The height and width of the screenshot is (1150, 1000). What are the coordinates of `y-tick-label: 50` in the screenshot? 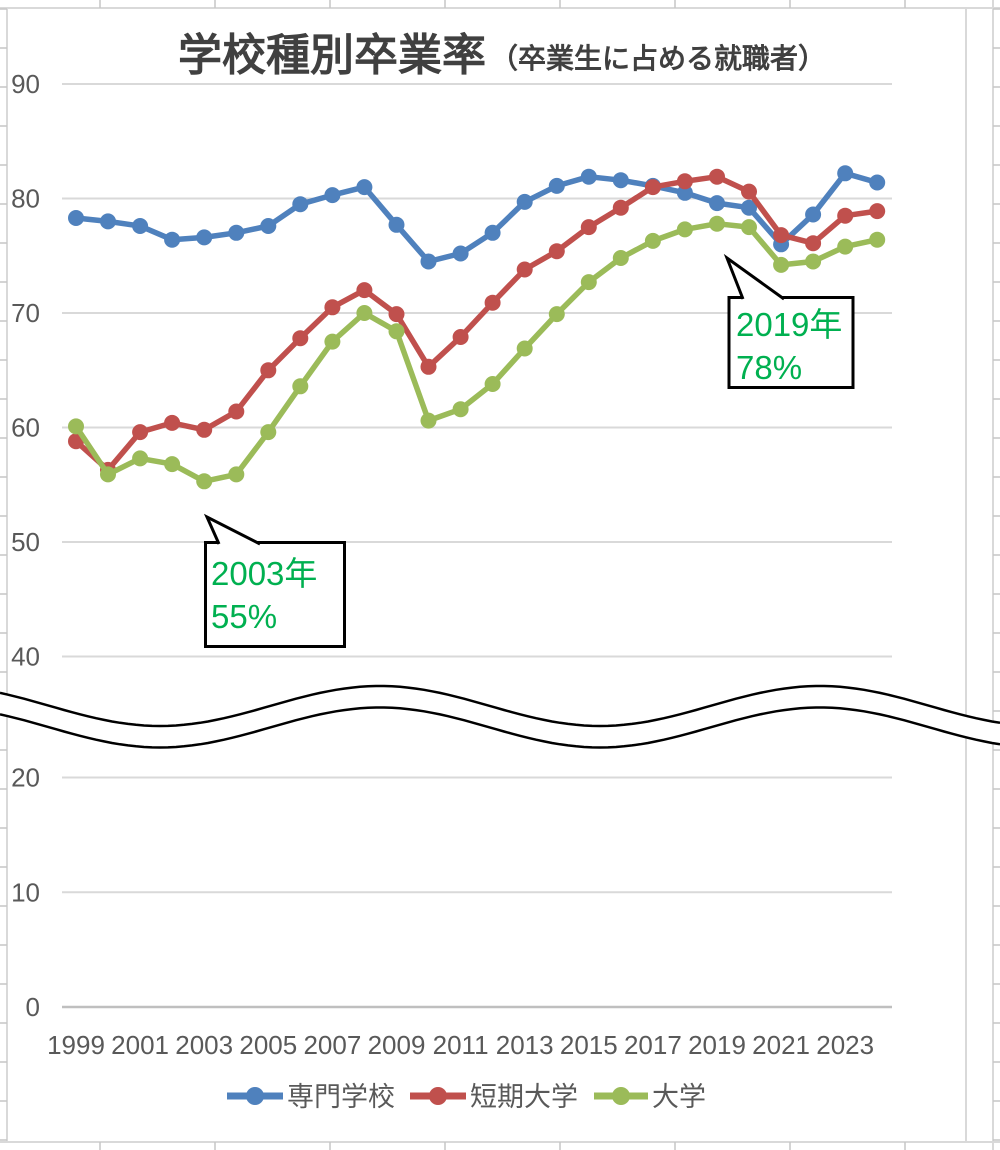 It's located at (25, 542).